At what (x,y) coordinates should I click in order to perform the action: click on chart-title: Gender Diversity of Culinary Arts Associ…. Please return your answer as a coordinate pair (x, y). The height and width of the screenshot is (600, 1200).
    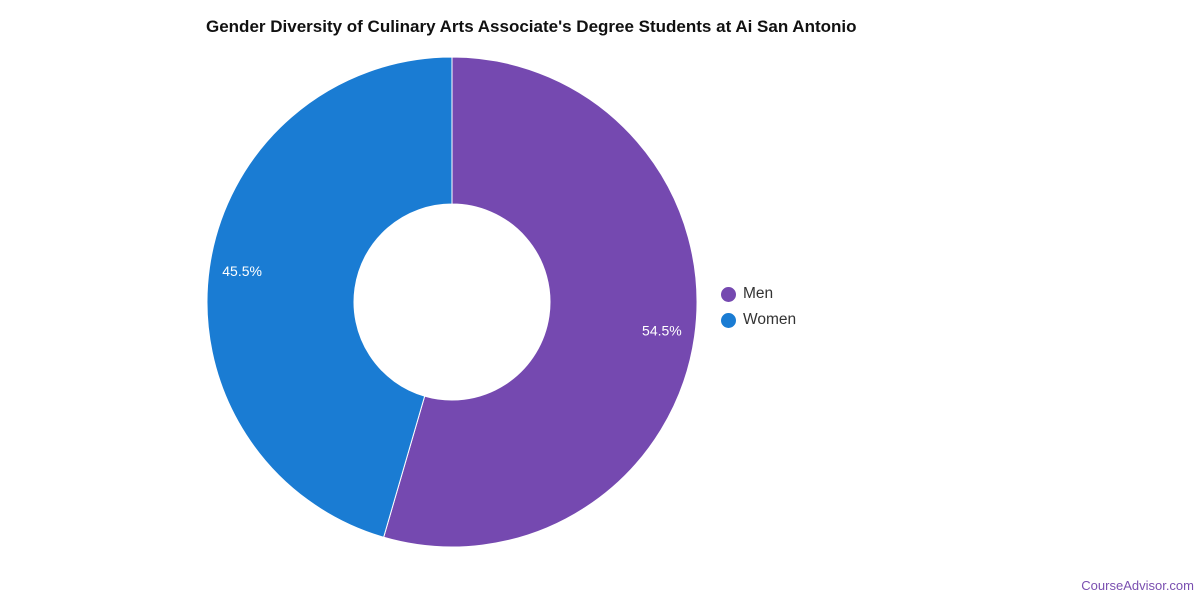
    Looking at the image, I should click on (531, 26).